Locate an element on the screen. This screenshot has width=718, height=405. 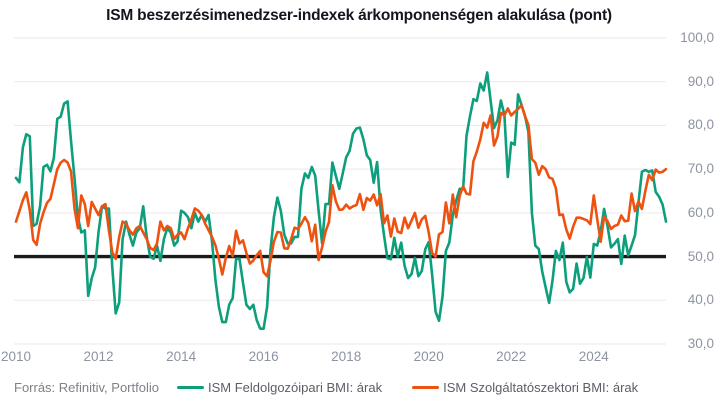
y-tick-label: 50,0 is located at coordinates (700, 256).